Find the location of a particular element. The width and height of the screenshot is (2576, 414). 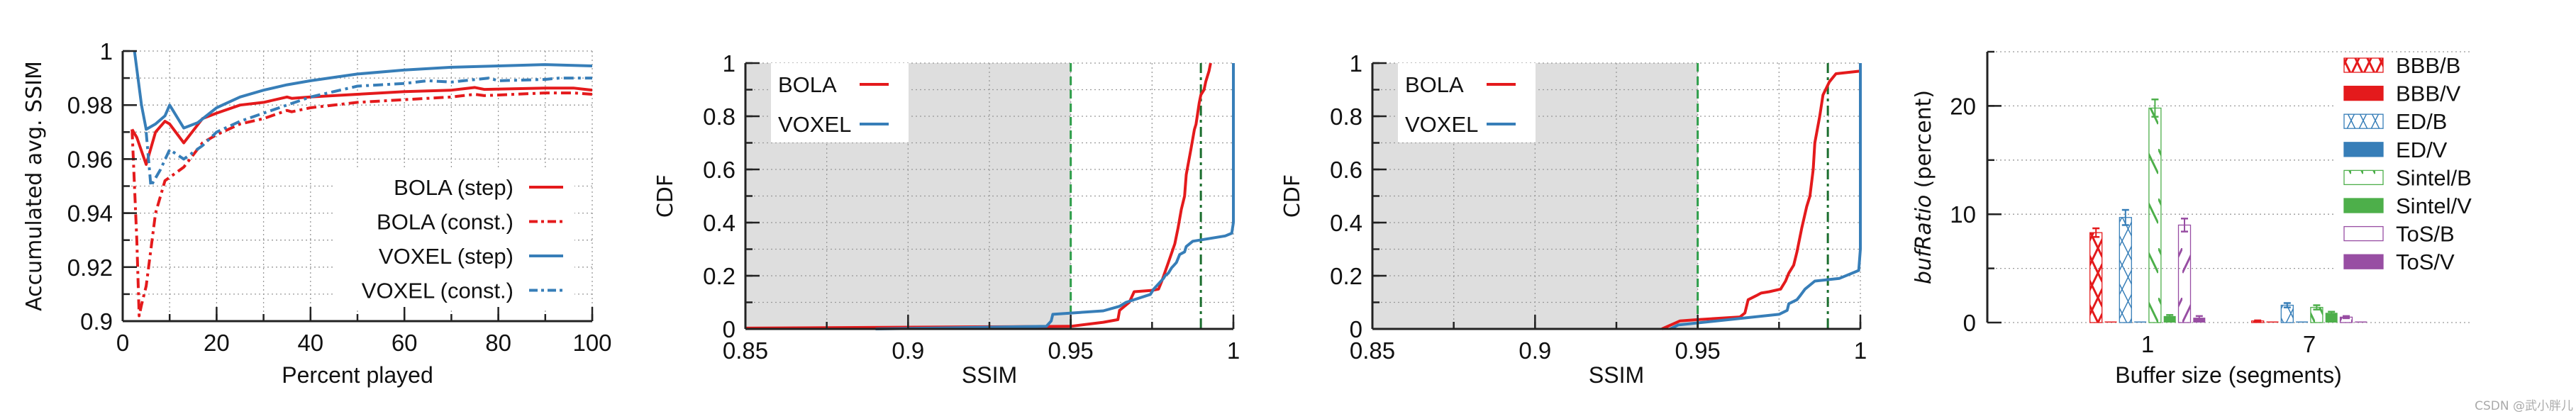

y-tick-label: 20 is located at coordinates (1963, 106).